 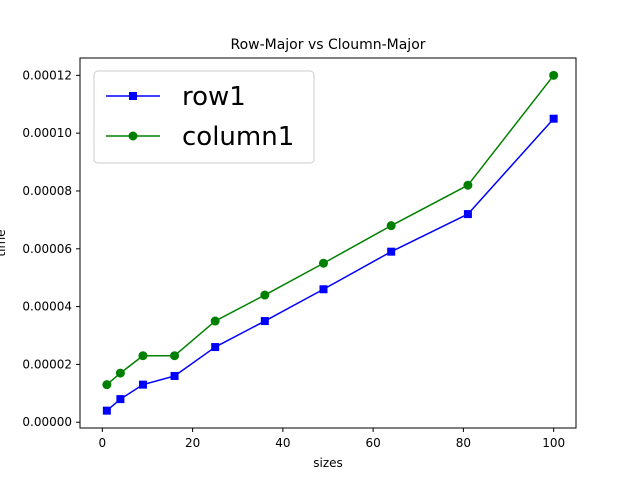 What do you see at coordinates (192, 443) in the screenshot?
I see `x-tick-label: 20` at bounding box center [192, 443].